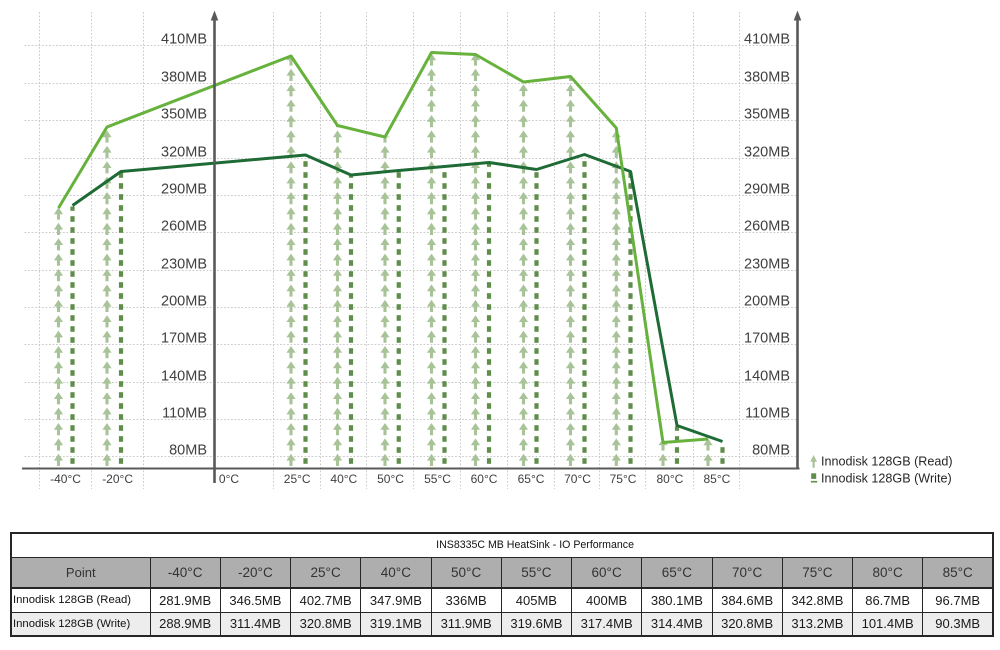  I want to click on svg-text: 40°C, so click(343, 479).